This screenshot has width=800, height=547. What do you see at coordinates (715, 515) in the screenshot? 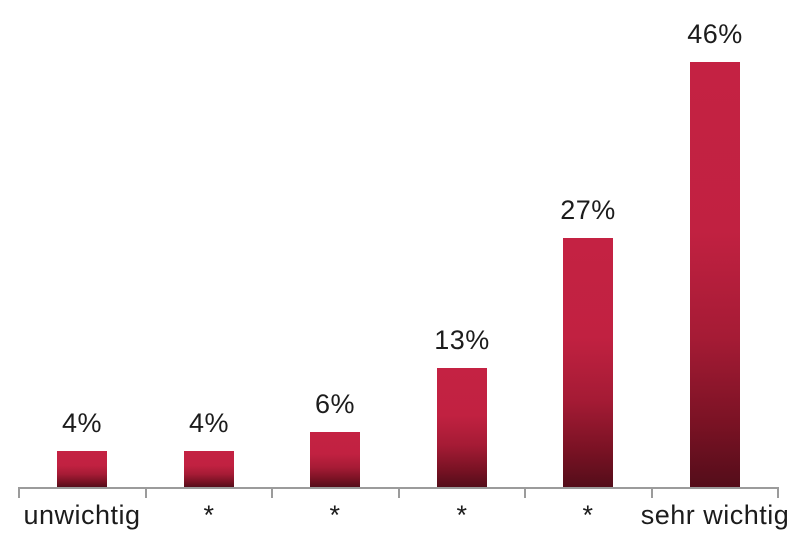
I see `x-axis-label: sehr wichtig` at bounding box center [715, 515].